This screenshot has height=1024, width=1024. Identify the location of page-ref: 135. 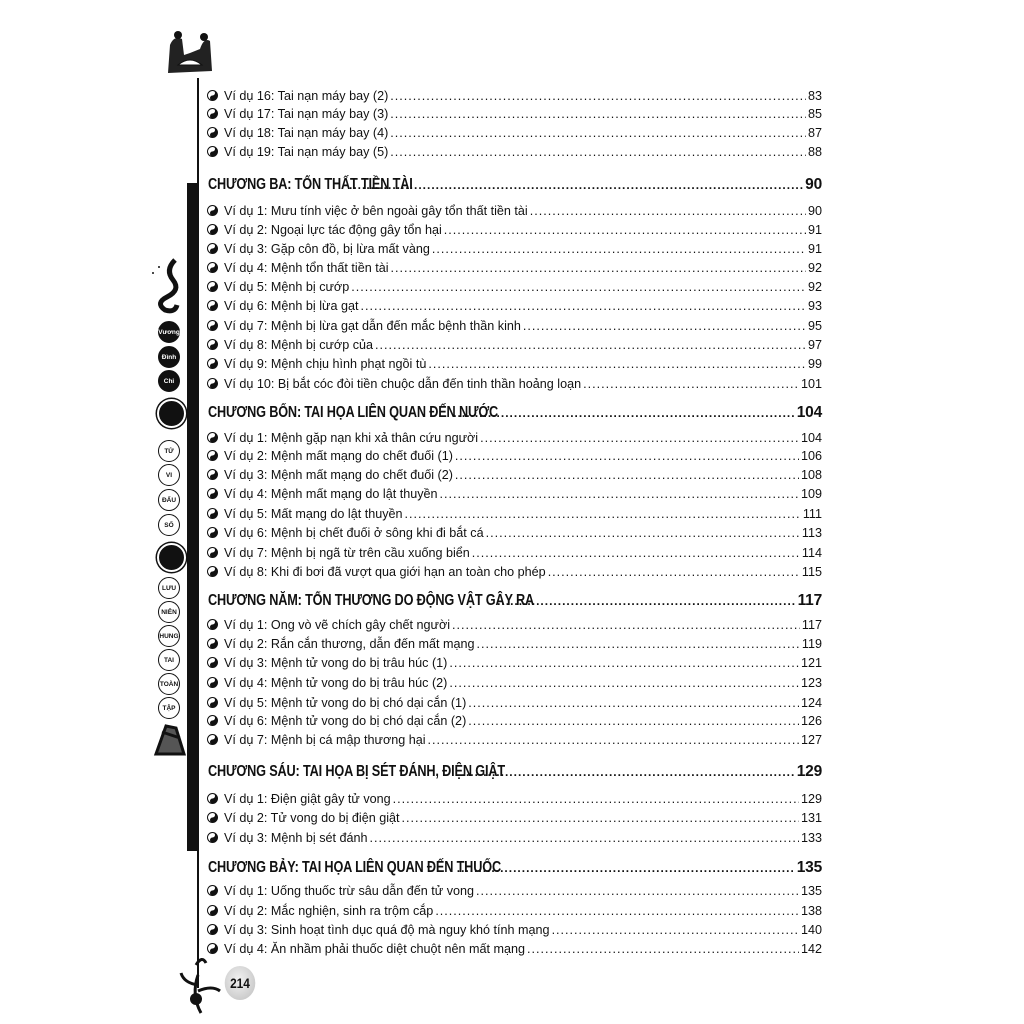
(811, 891).